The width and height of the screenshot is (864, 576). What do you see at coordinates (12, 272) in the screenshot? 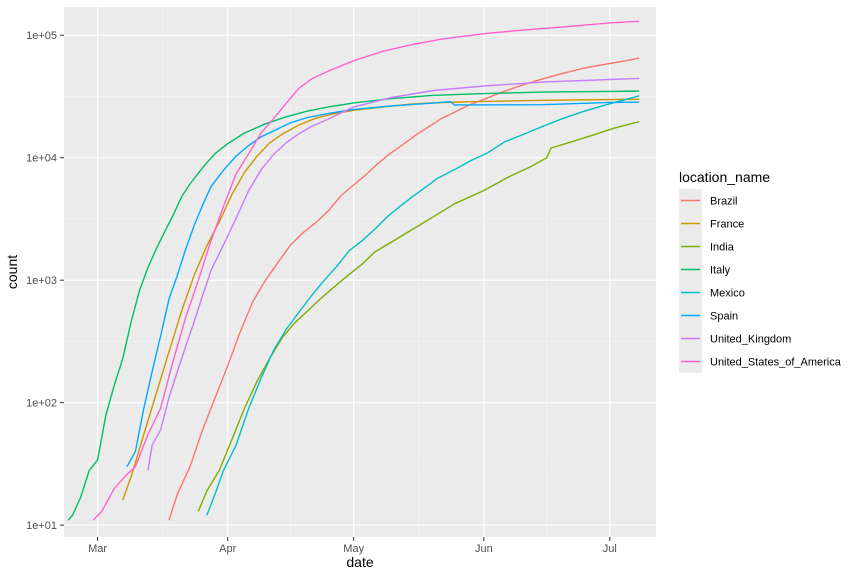
I see `y-axis-title: count` at bounding box center [12, 272].